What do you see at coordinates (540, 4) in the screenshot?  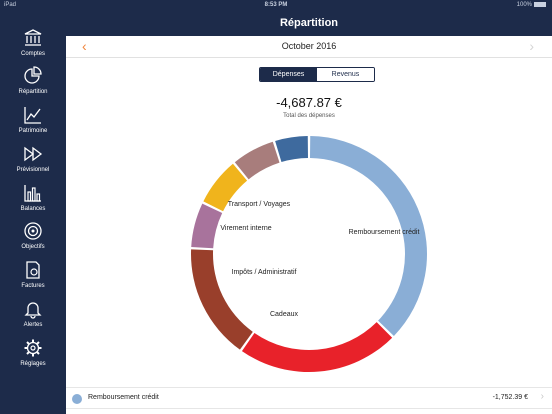 I see `battery-icon` at bounding box center [540, 4].